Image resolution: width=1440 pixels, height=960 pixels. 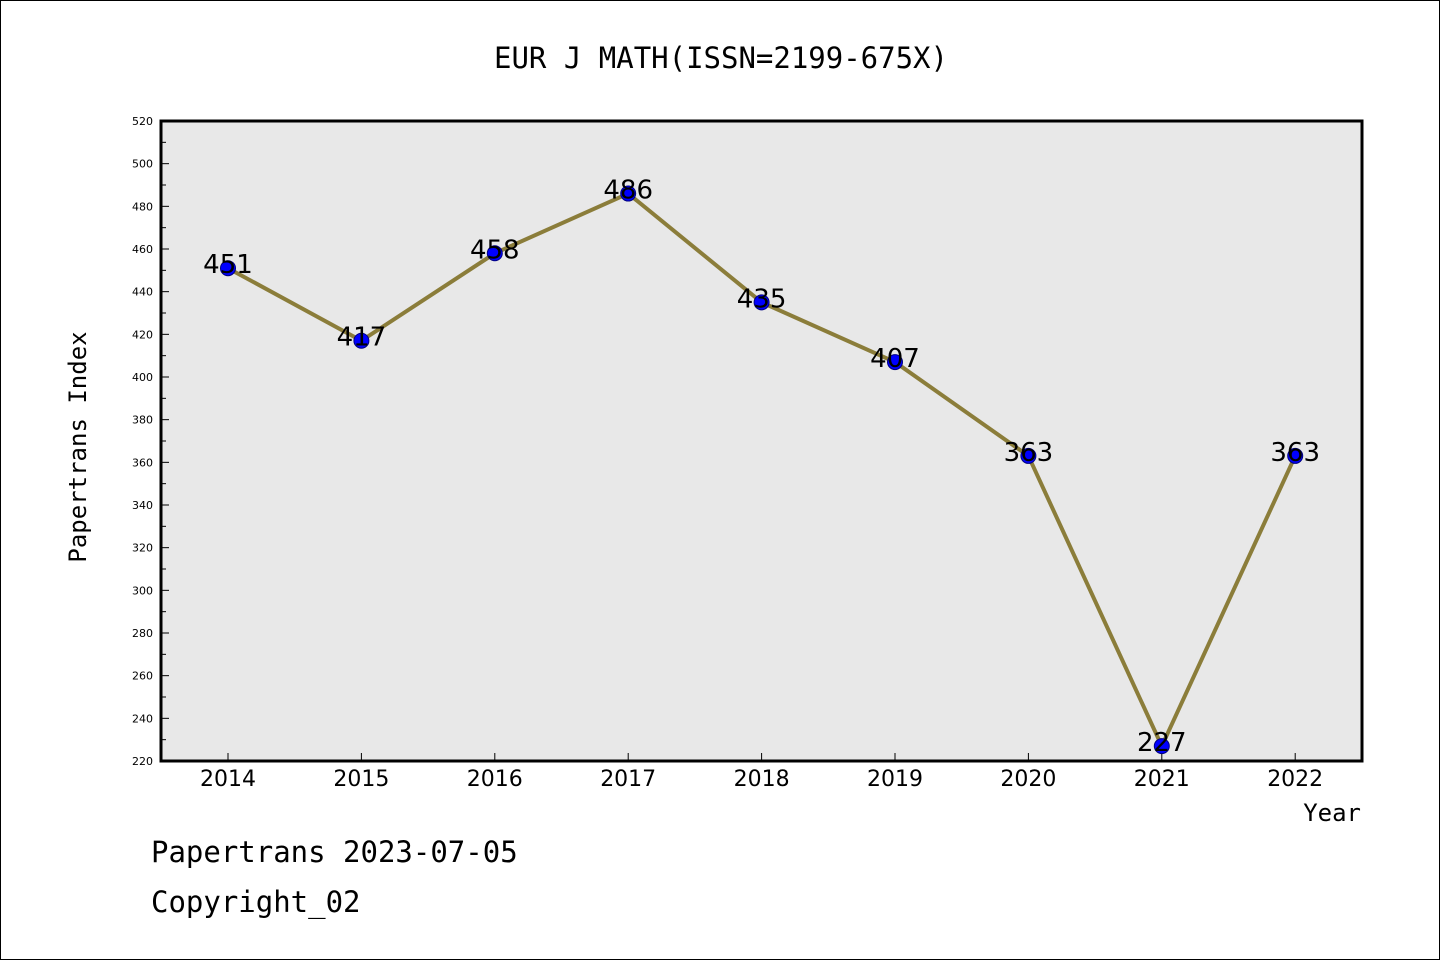 I want to click on y-tick-label: 380, so click(x=142, y=420).